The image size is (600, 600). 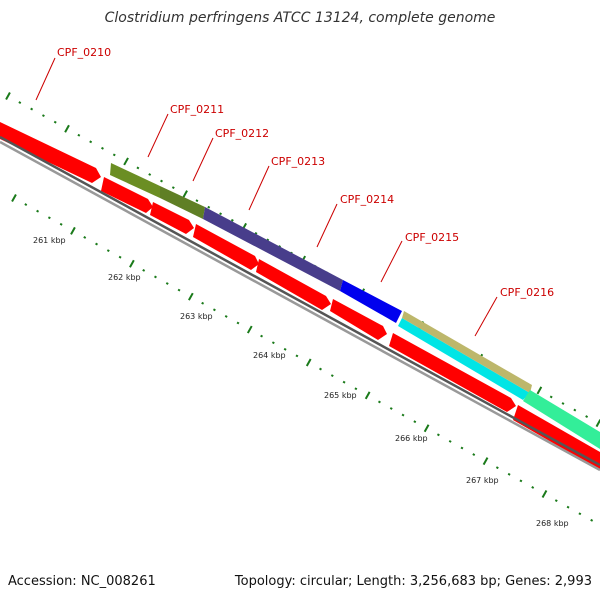 I want to click on gene-label-cpf-0210: CPF_0210, so click(x=84, y=52).